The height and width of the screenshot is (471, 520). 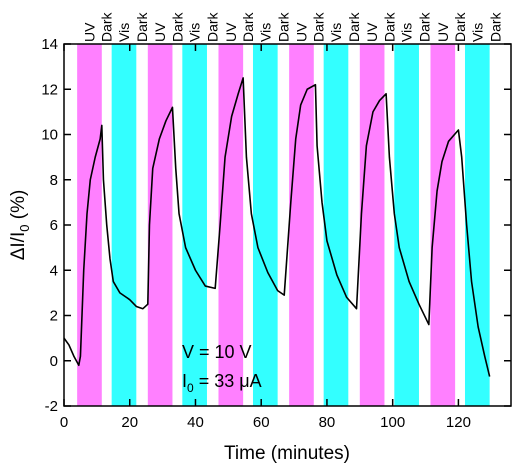 I want to click on annotation: I0 = 33 μA, so click(x=222, y=383).